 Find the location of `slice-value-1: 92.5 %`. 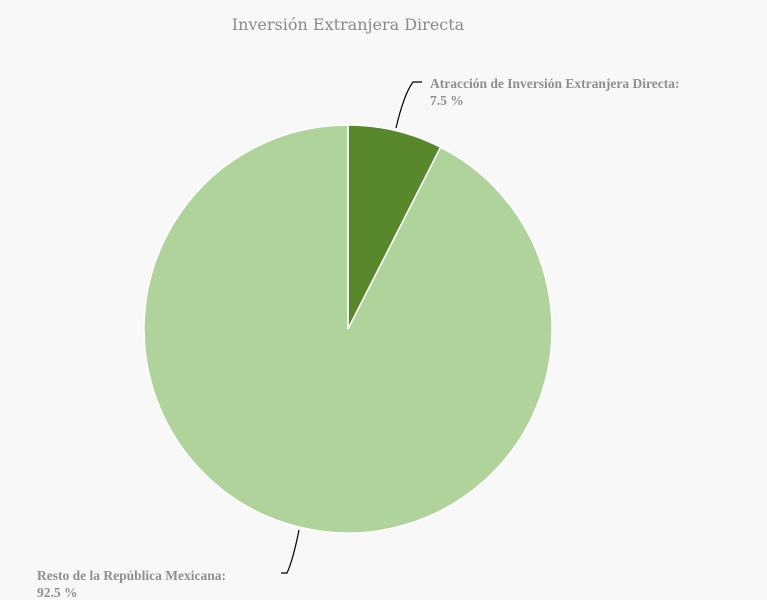

slice-value-1: 92.5 % is located at coordinates (57, 592).